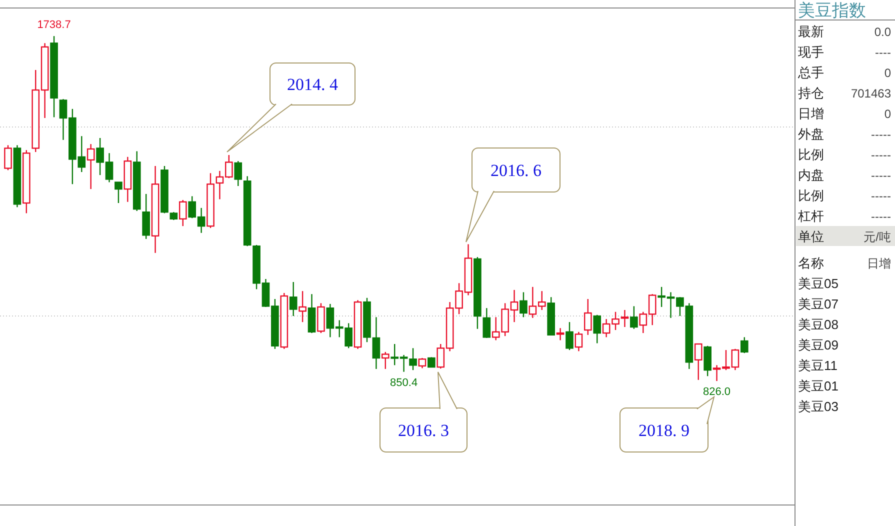 The height and width of the screenshot is (526, 895). I want to click on annotation: 2018. 9, so click(664, 430).